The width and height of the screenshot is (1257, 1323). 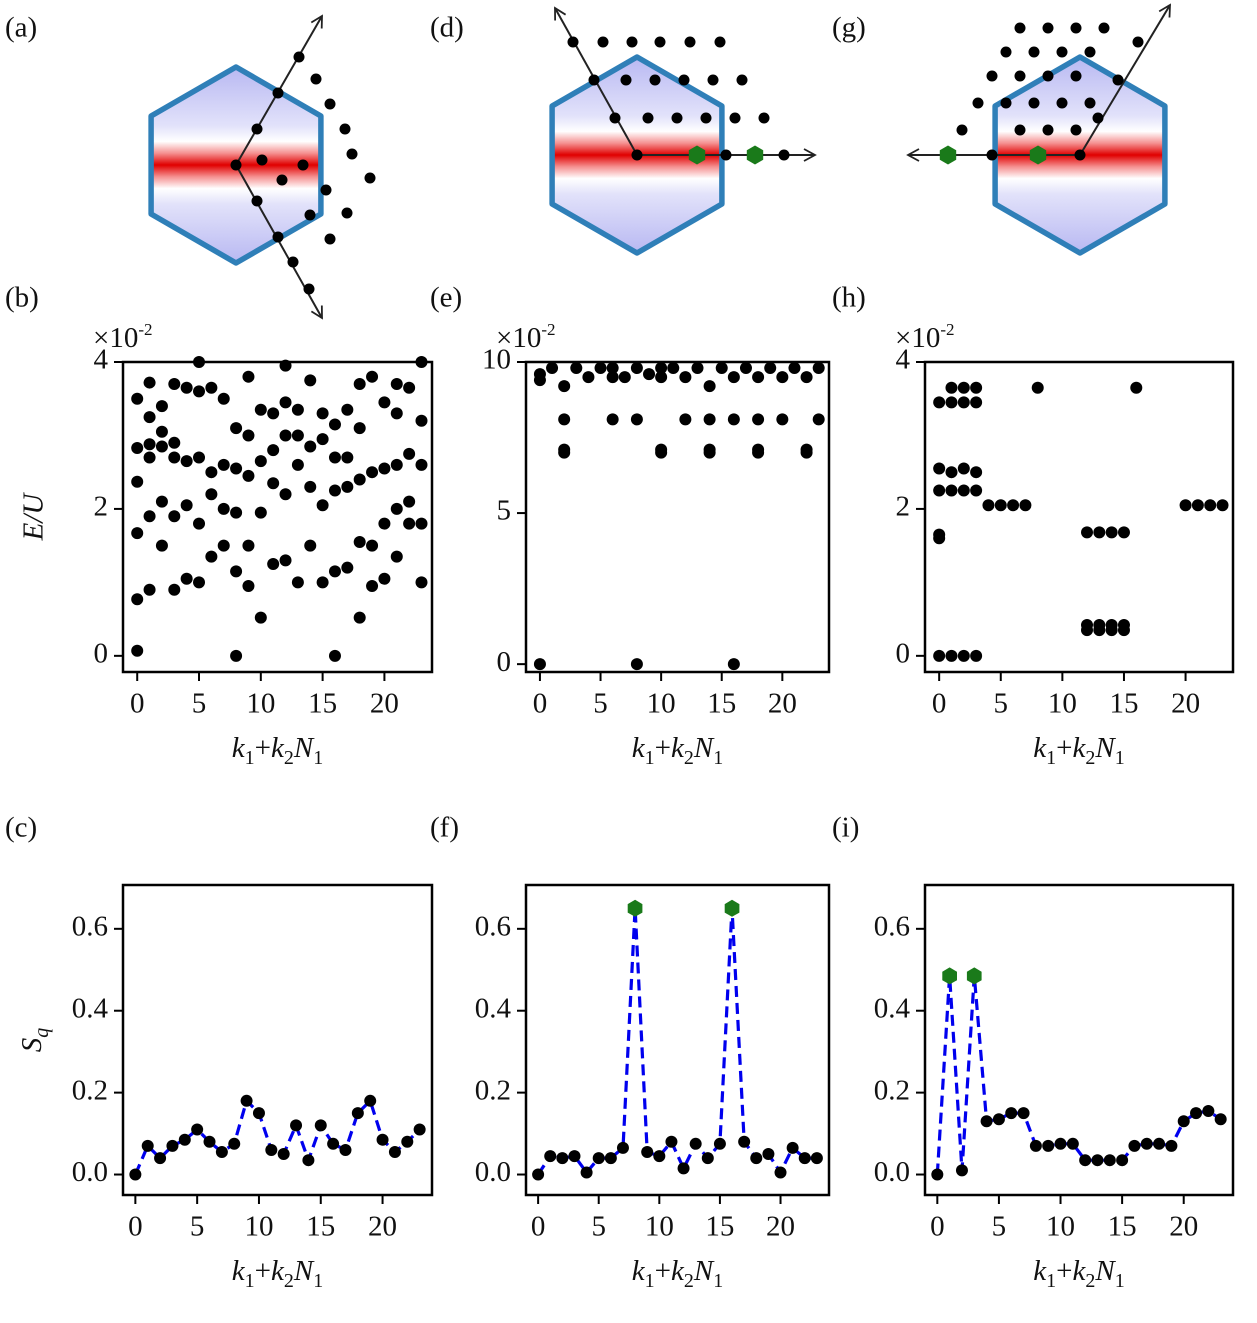 What do you see at coordinates (34, 1040) in the screenshot?
I see `axis-label: Sq` at bounding box center [34, 1040].